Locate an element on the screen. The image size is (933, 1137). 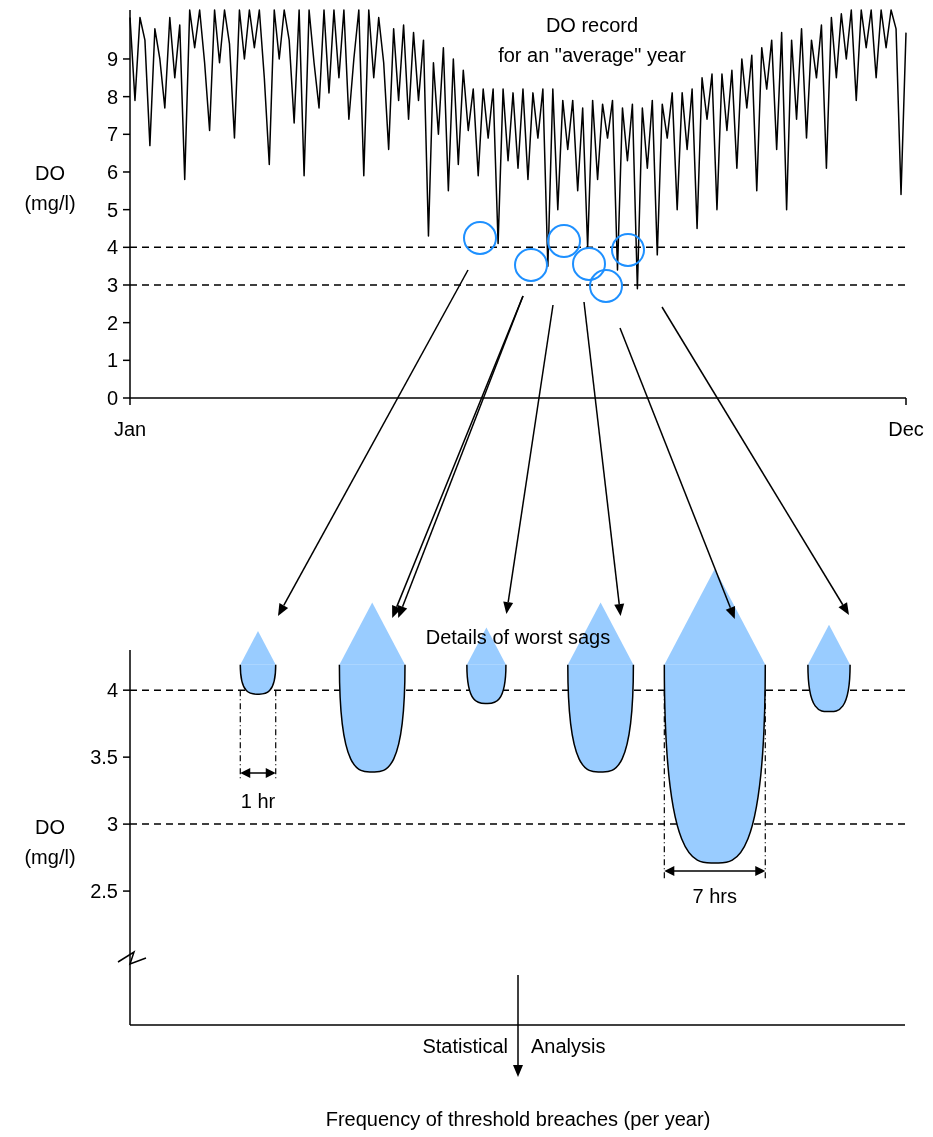
annotation: 1 hr is located at coordinates (258, 801).